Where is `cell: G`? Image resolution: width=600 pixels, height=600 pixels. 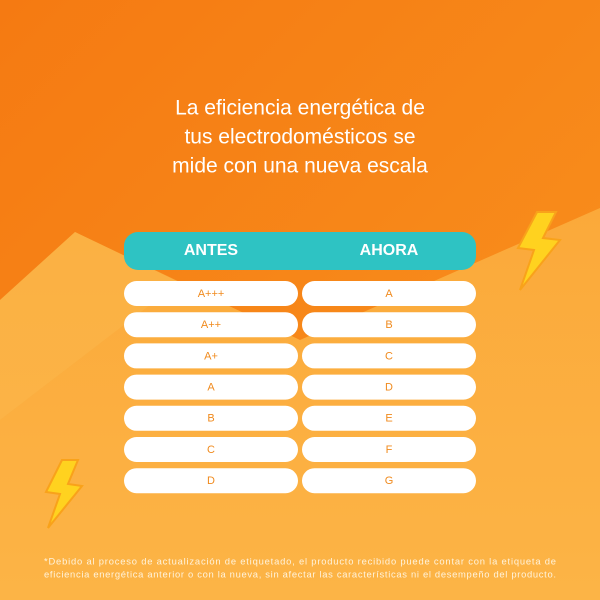
cell: G is located at coordinates (389, 481).